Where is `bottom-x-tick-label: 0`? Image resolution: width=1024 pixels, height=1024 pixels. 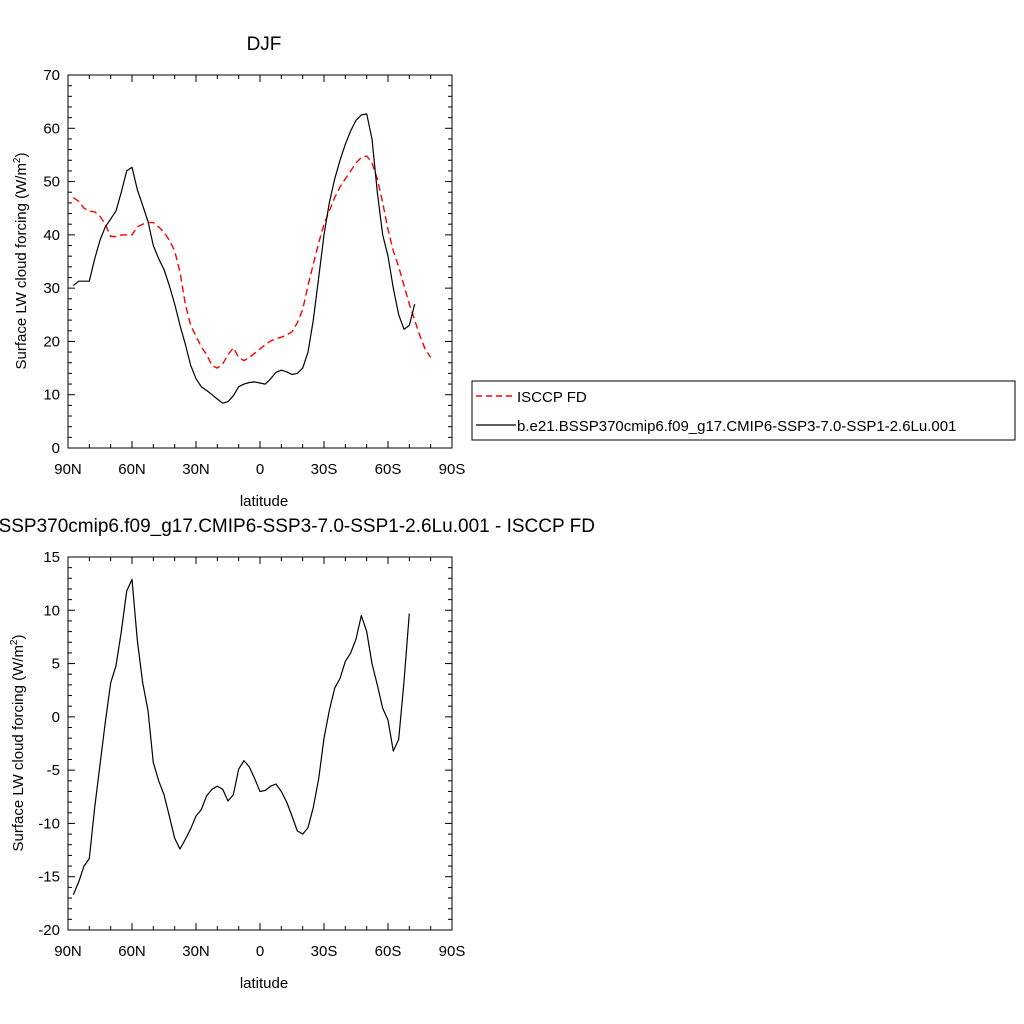 bottom-x-tick-label: 0 is located at coordinates (260, 951).